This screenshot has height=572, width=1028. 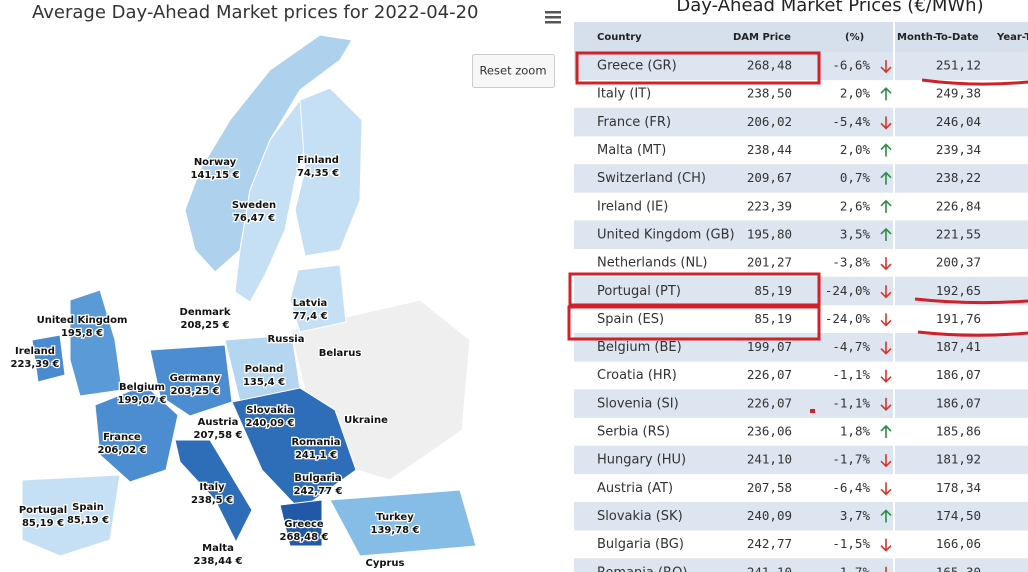 I want to click on country-name: United Kingdom, so click(x=82, y=320).